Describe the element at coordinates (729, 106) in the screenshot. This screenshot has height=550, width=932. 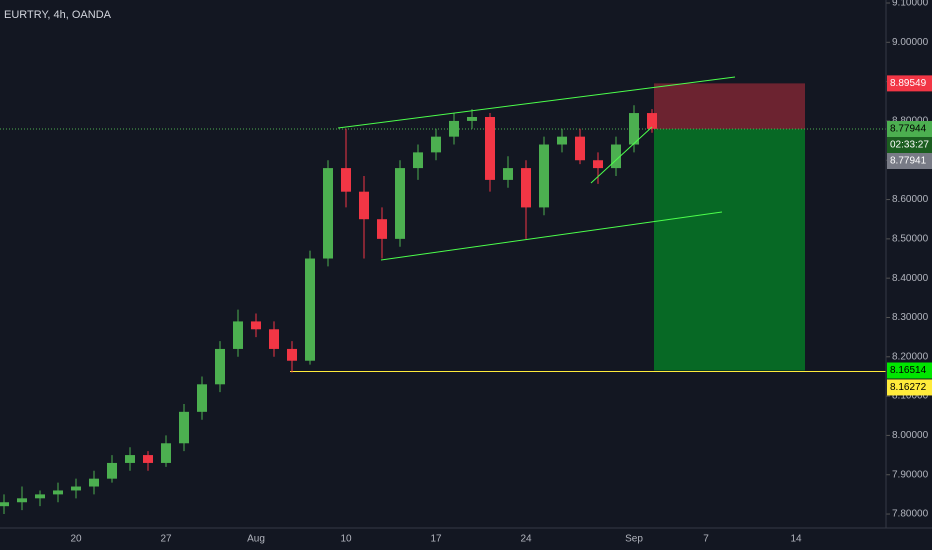
I see `stop-zone` at that location.